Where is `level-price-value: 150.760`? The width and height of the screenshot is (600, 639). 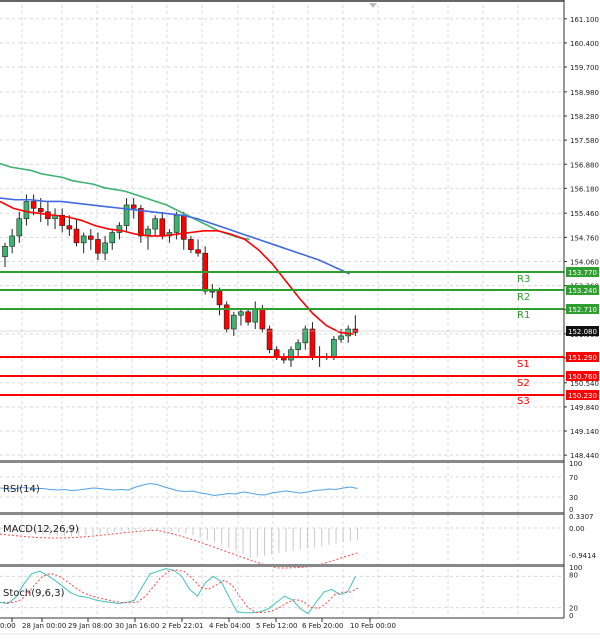 level-price-value: 150.760 is located at coordinates (582, 377).